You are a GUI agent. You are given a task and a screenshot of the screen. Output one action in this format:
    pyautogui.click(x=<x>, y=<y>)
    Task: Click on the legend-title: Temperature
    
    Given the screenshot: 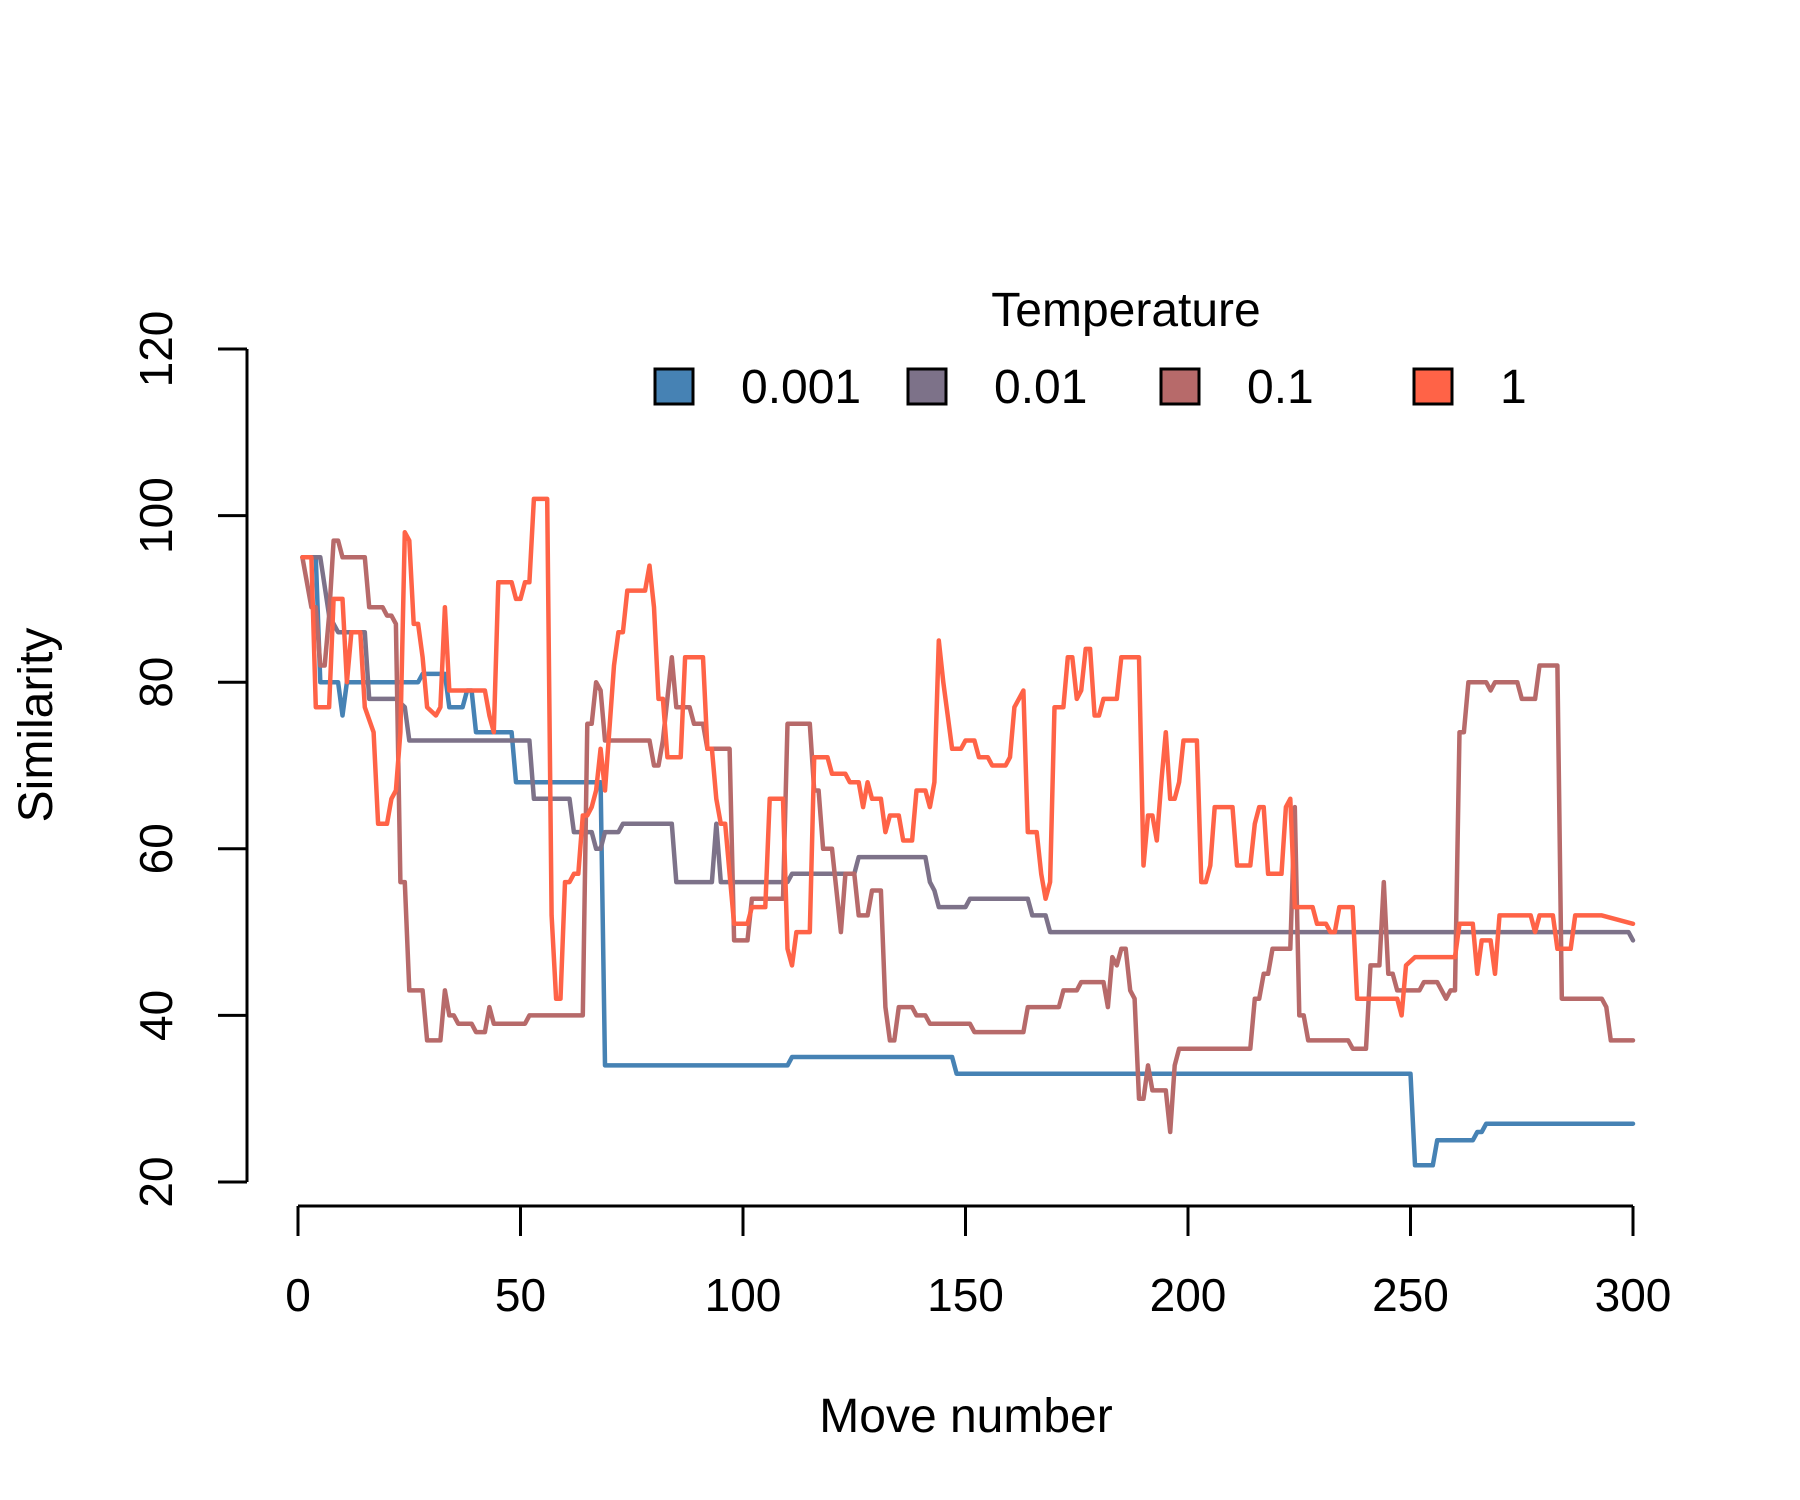 What is the action you would take?
    pyautogui.click(x=1125, y=310)
    